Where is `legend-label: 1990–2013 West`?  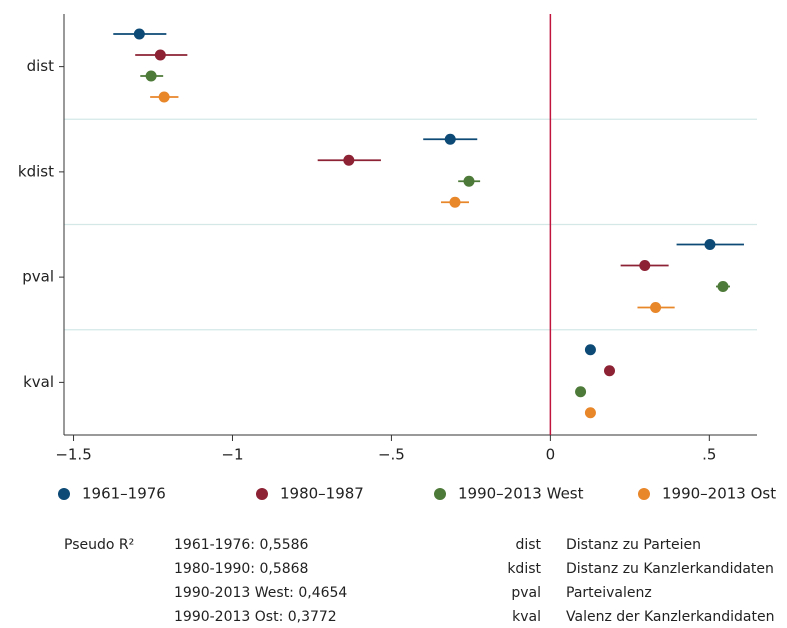 legend-label: 1990–2013 West is located at coordinates (521, 494).